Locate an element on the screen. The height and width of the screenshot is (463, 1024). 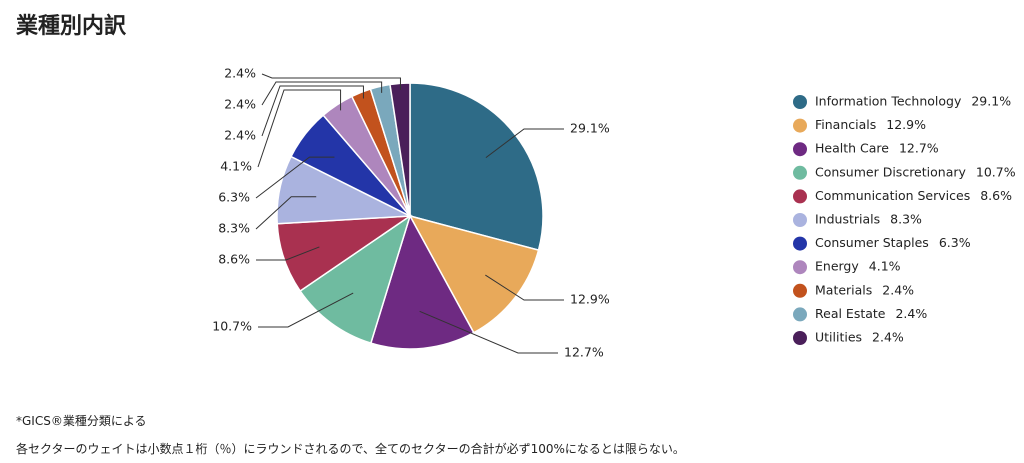
legend-label: Information Technology is located at coordinates (888, 101).